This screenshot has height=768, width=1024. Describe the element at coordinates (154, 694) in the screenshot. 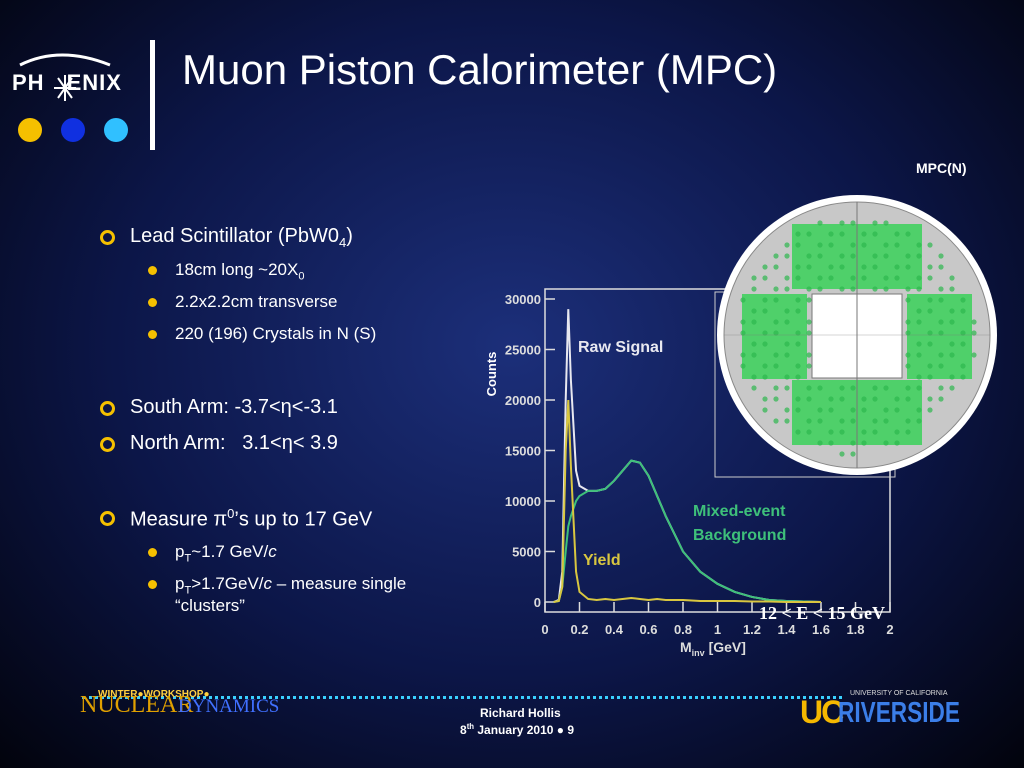

I see `workshop: WINTER●WORKSHOP●` at that location.